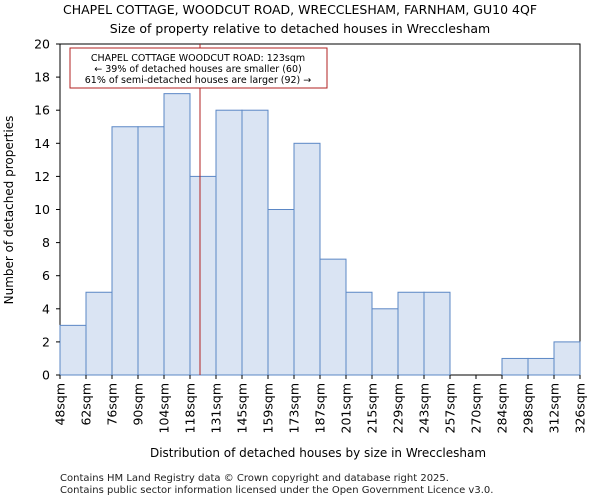 Image resolution: width=600 pixels, height=500 pixels. I want to click on y-tick-label: 18, so click(42, 77).